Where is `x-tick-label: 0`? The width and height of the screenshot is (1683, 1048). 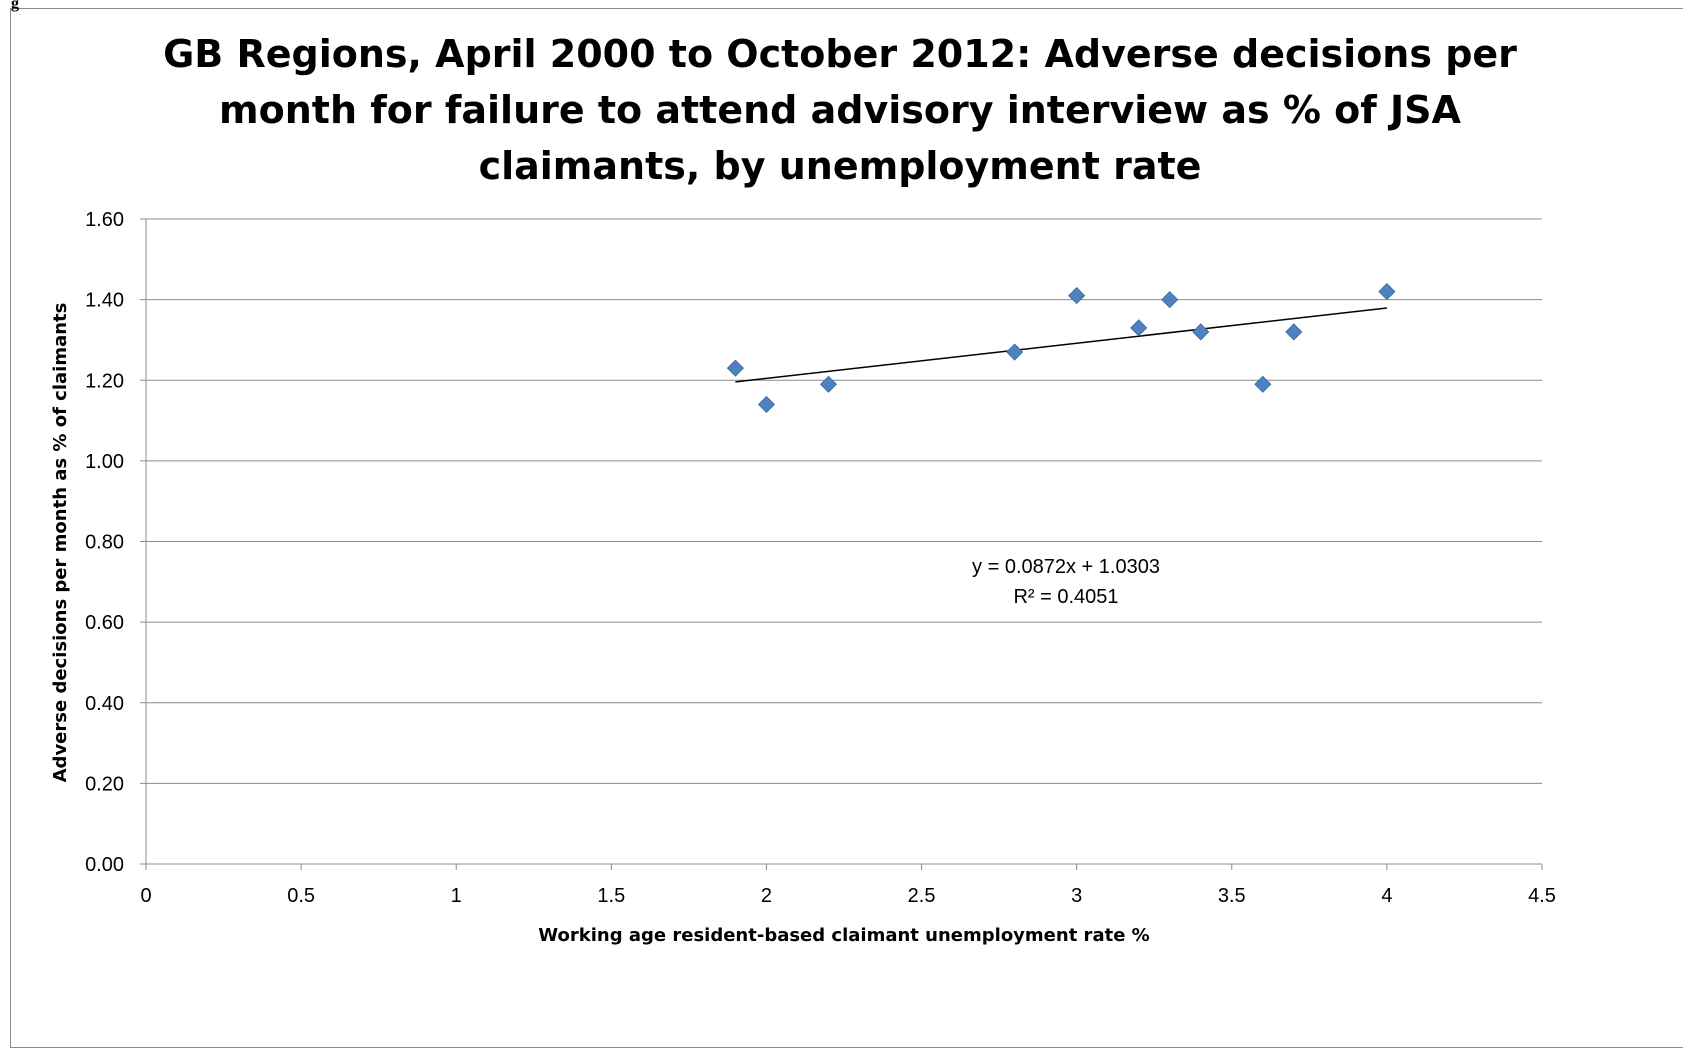 x-tick-label: 0 is located at coordinates (145, 896).